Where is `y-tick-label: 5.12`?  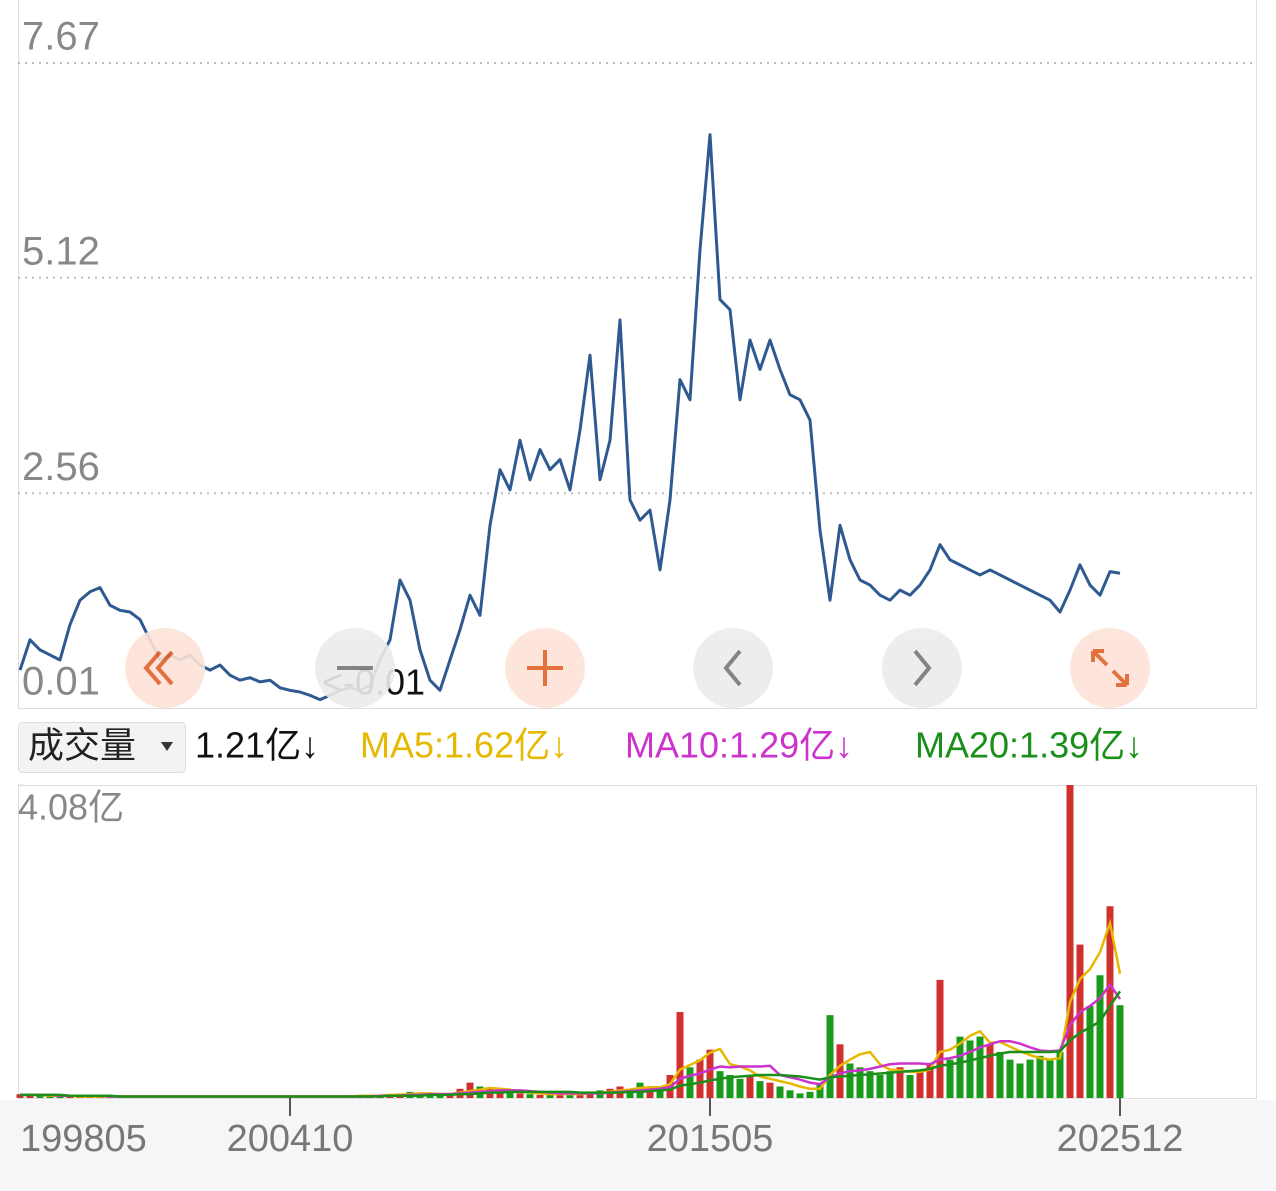 y-tick-label: 5.12 is located at coordinates (61, 251).